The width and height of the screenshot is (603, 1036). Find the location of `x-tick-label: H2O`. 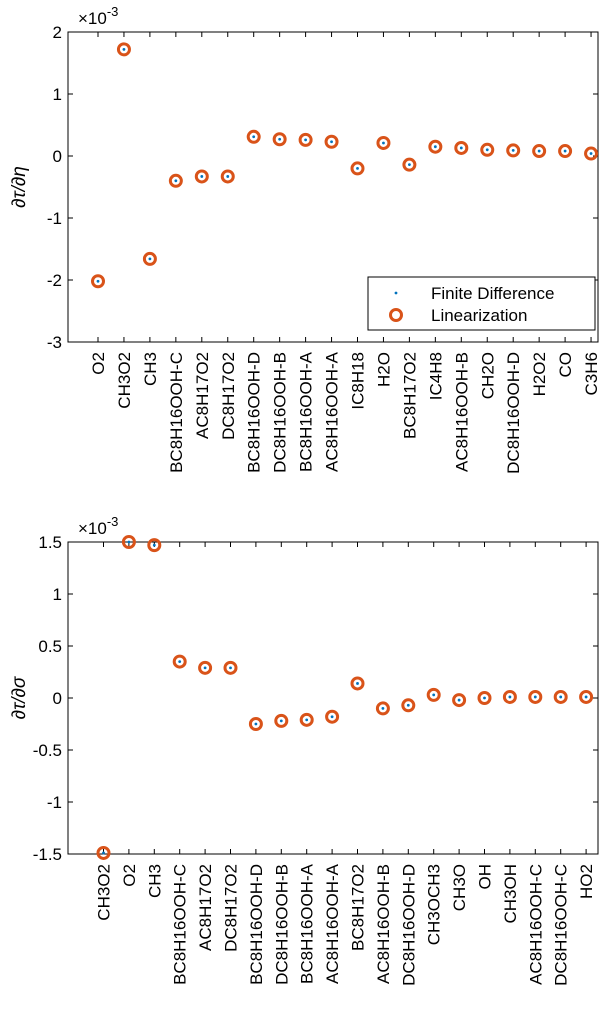

x-tick-label: H2O is located at coordinates (383, 369).